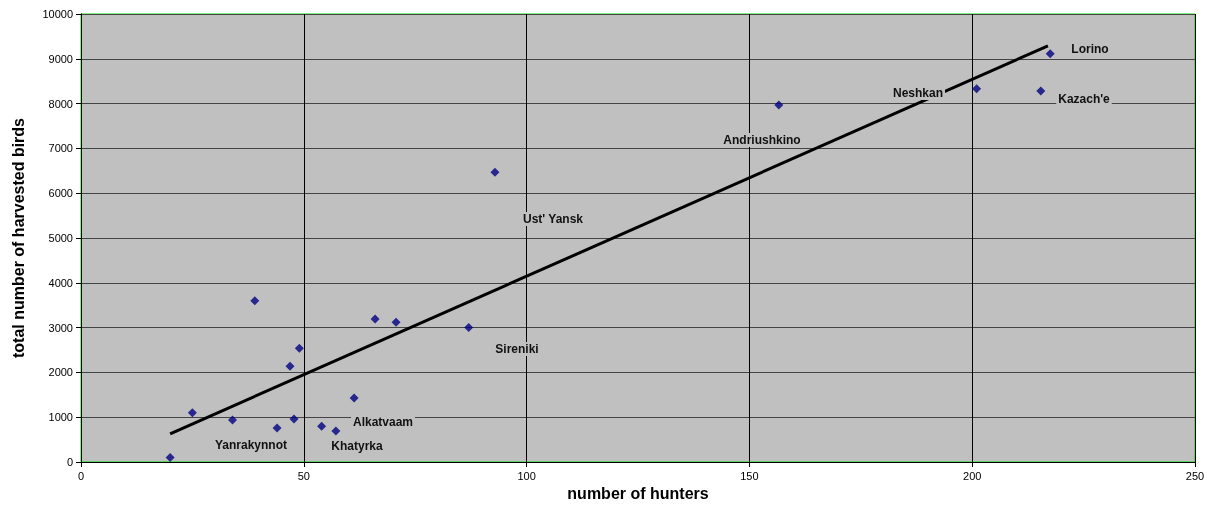 The width and height of the screenshot is (1216, 512). I want to click on y-tick-label: 10000, so click(57, 14).